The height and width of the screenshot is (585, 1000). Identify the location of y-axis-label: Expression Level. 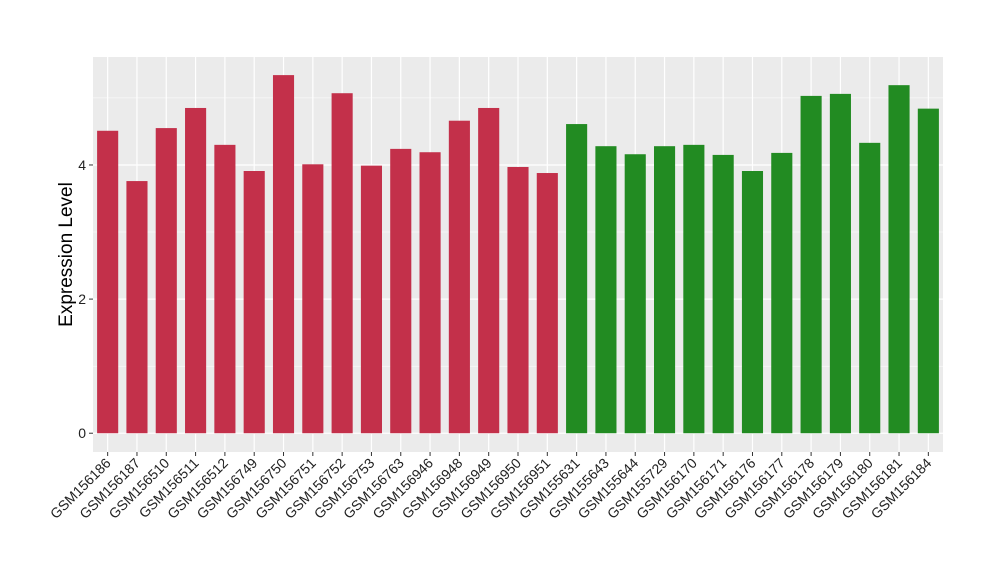
(66, 254).